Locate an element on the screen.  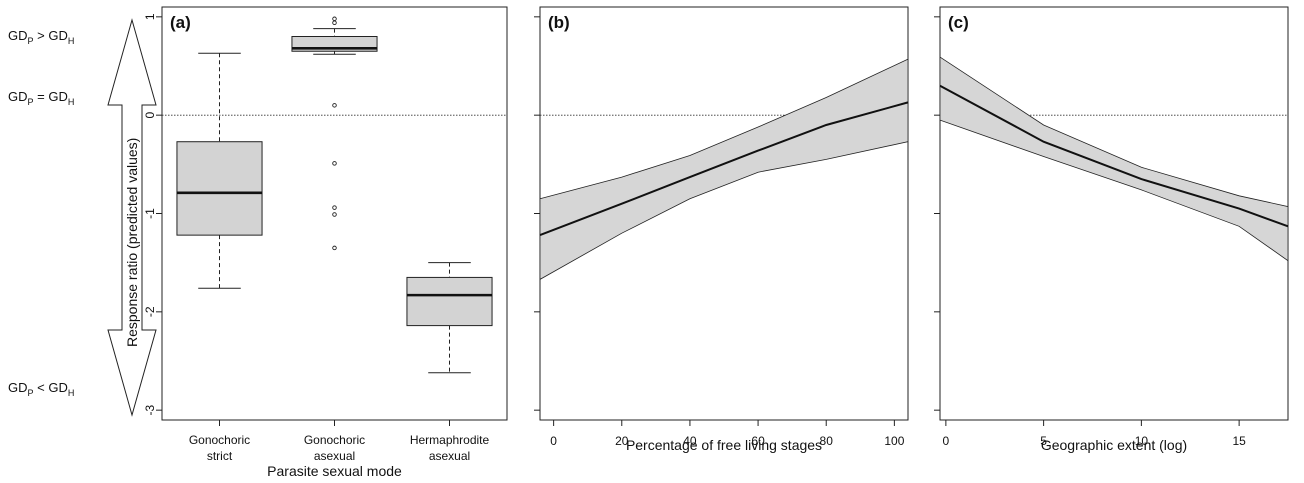
x-axis-title: Geographic extent (log) is located at coordinates (1114, 445).